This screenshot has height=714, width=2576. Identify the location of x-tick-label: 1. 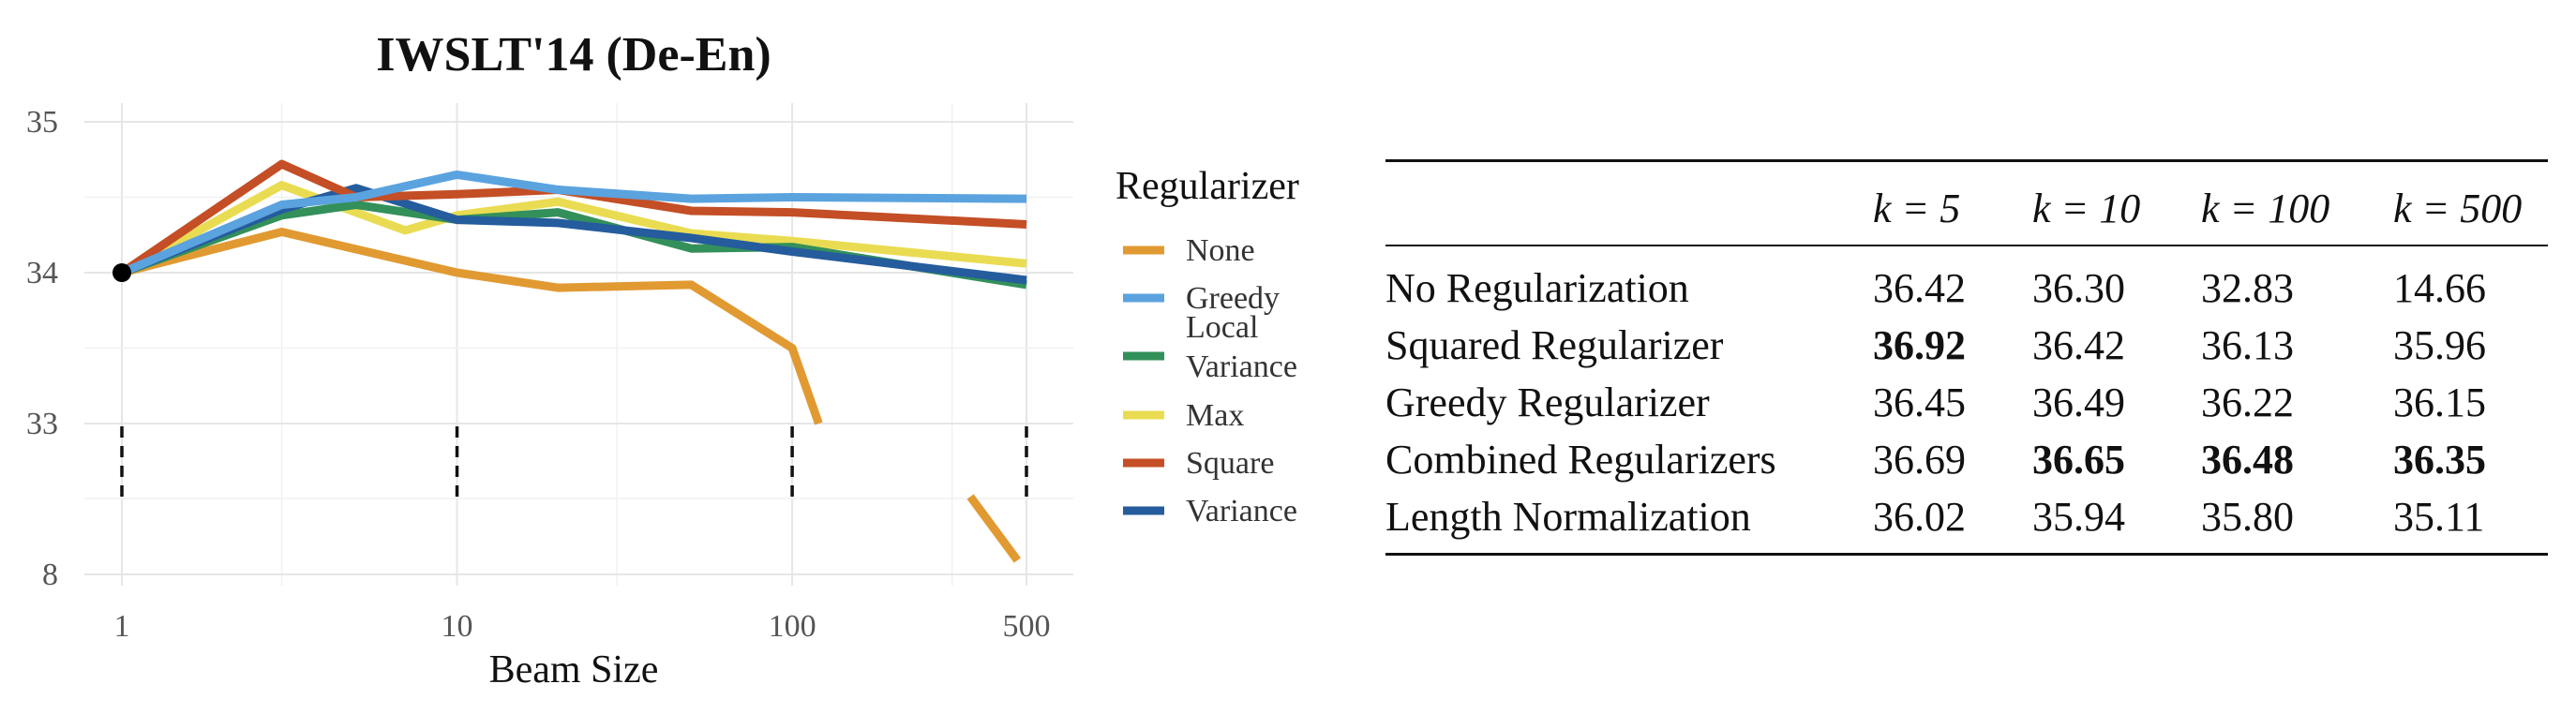
(122, 626).